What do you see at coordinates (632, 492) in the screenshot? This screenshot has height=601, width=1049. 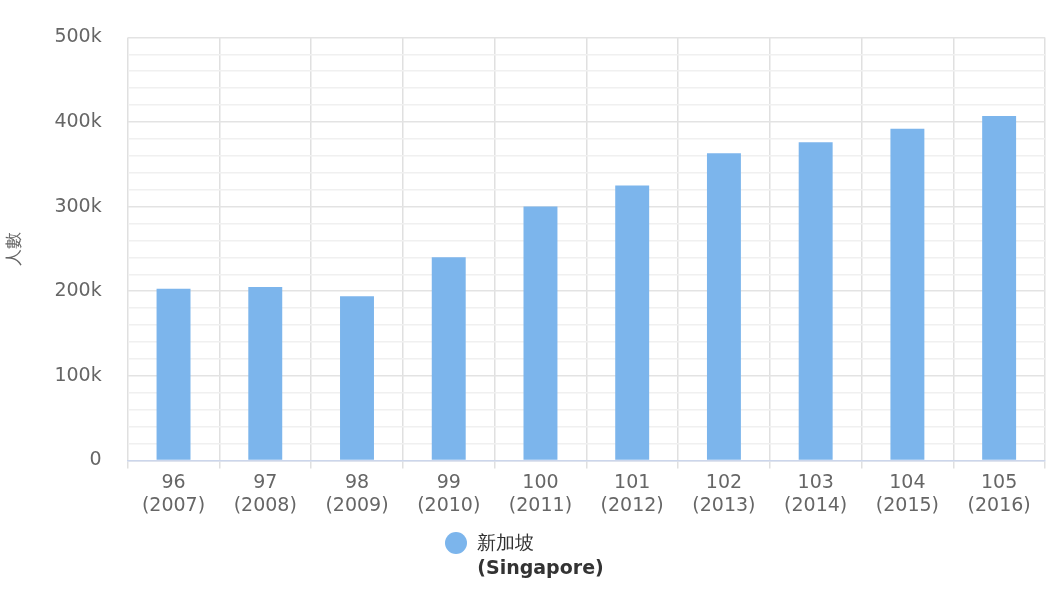 I see `x-tick-label: 101 (2012)` at bounding box center [632, 492].